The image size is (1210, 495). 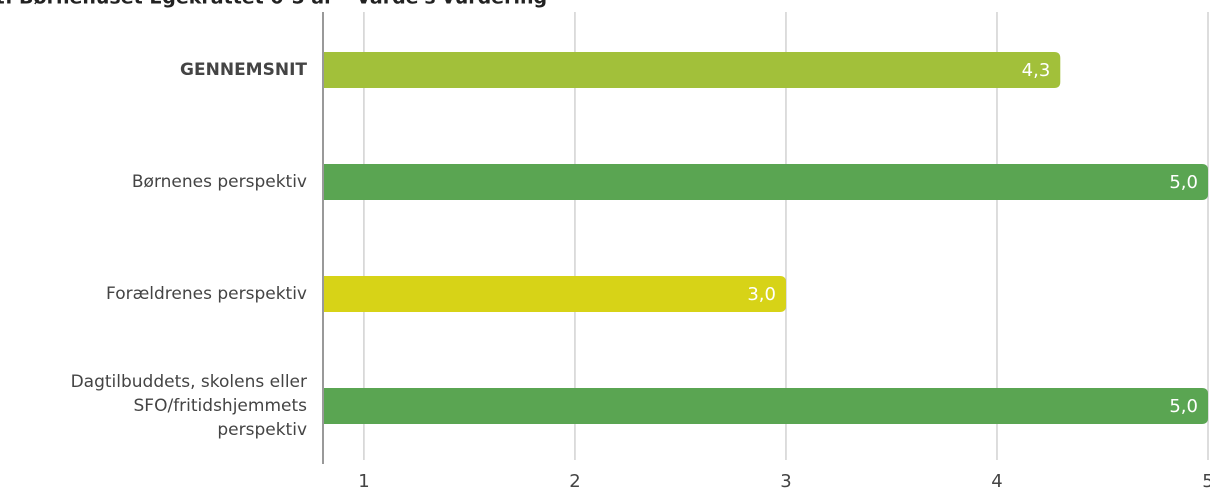 I want to click on y-tick-label: Forældrenes perspektiv, so click(x=206, y=294).